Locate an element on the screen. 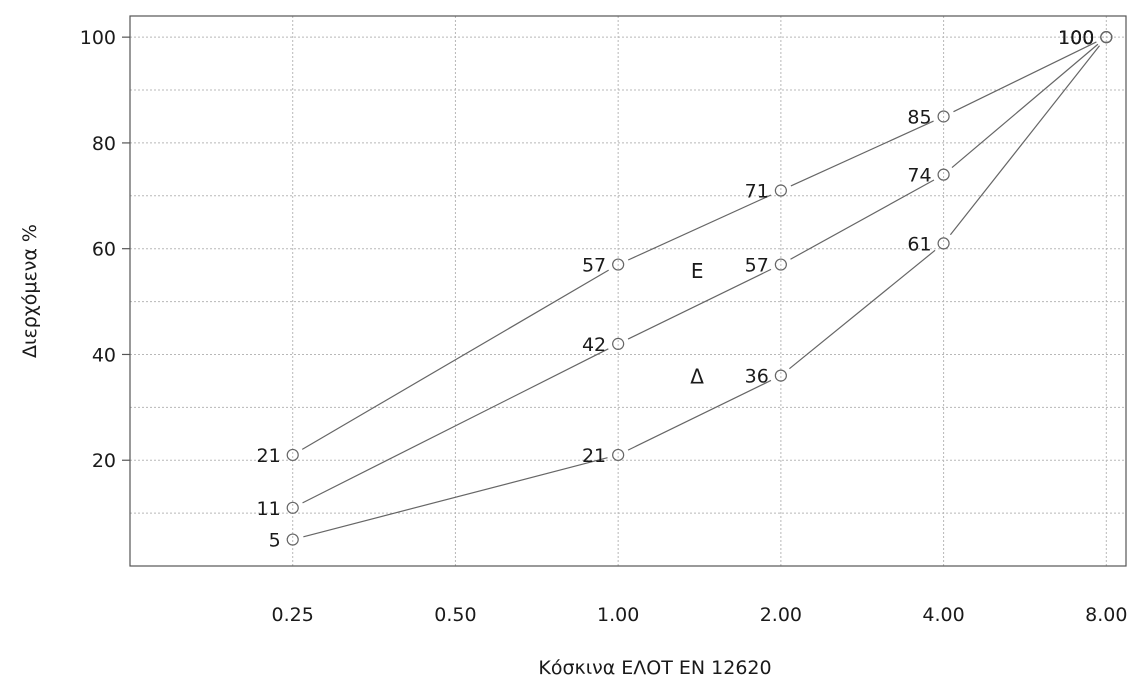  region-label: Δ is located at coordinates (697, 377).